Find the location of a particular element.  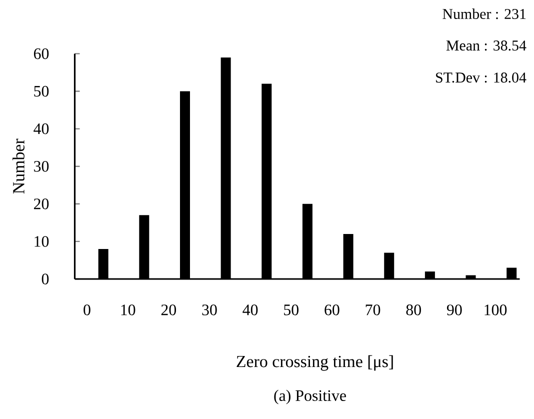

x-tick-label: 100 is located at coordinates (495, 310).